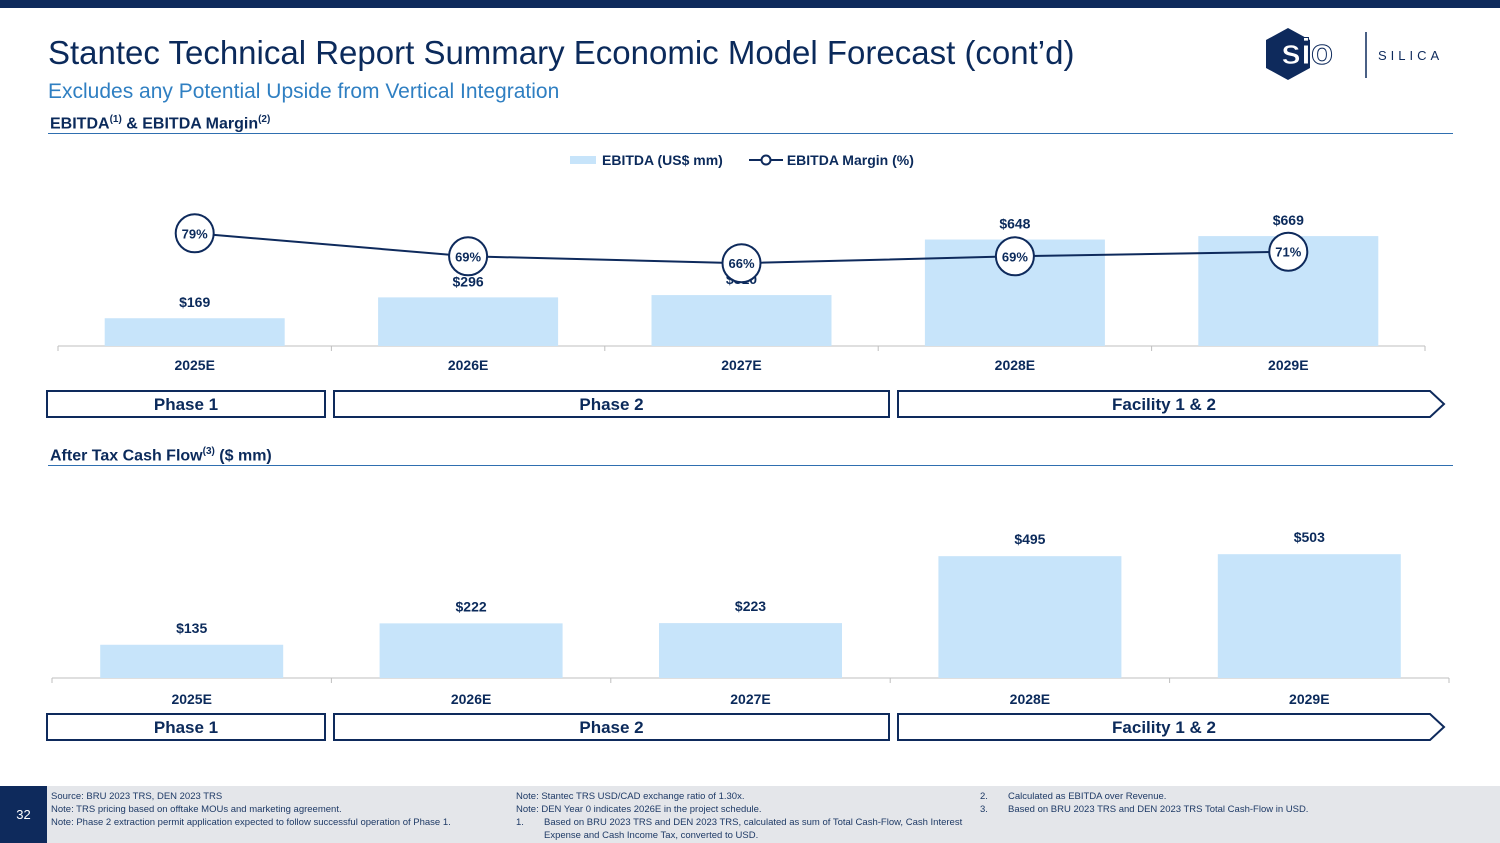  What do you see at coordinates (471, 699) in the screenshot?
I see `cashflow-category-2026E: 2026E` at bounding box center [471, 699].